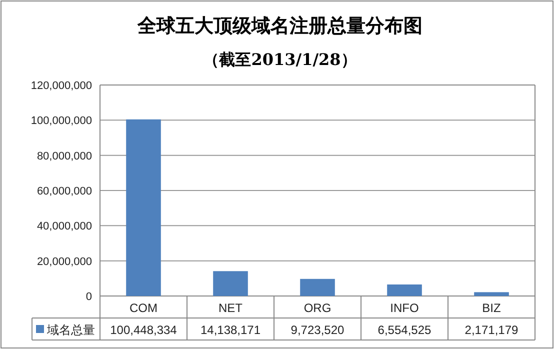  Describe the element at coordinates (491, 330) in the screenshot. I see `data-label: 2,171,179` at that location.